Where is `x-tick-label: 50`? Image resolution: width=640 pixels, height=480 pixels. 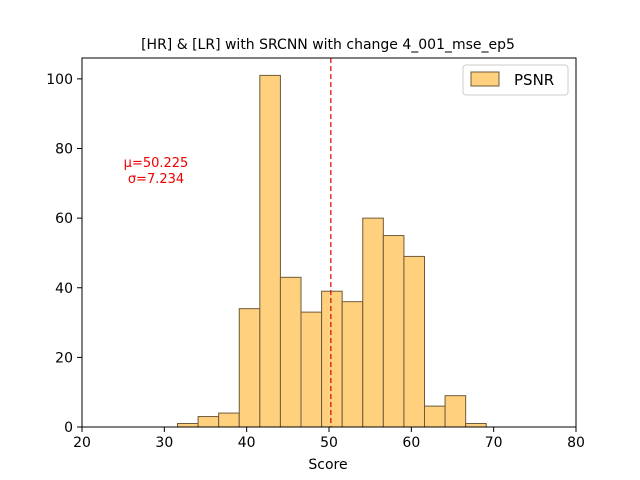 x-tick-label: 50 is located at coordinates (329, 443).